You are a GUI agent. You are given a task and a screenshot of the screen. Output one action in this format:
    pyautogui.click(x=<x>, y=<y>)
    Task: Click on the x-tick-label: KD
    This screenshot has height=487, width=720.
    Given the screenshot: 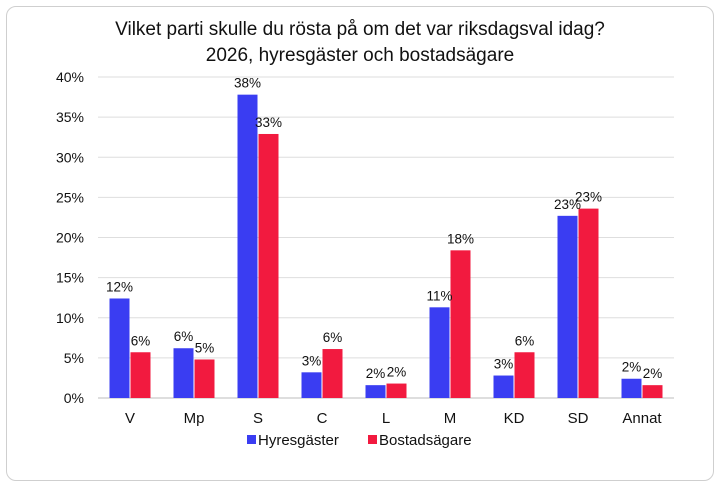 What is the action you would take?
    pyautogui.click(x=514, y=418)
    